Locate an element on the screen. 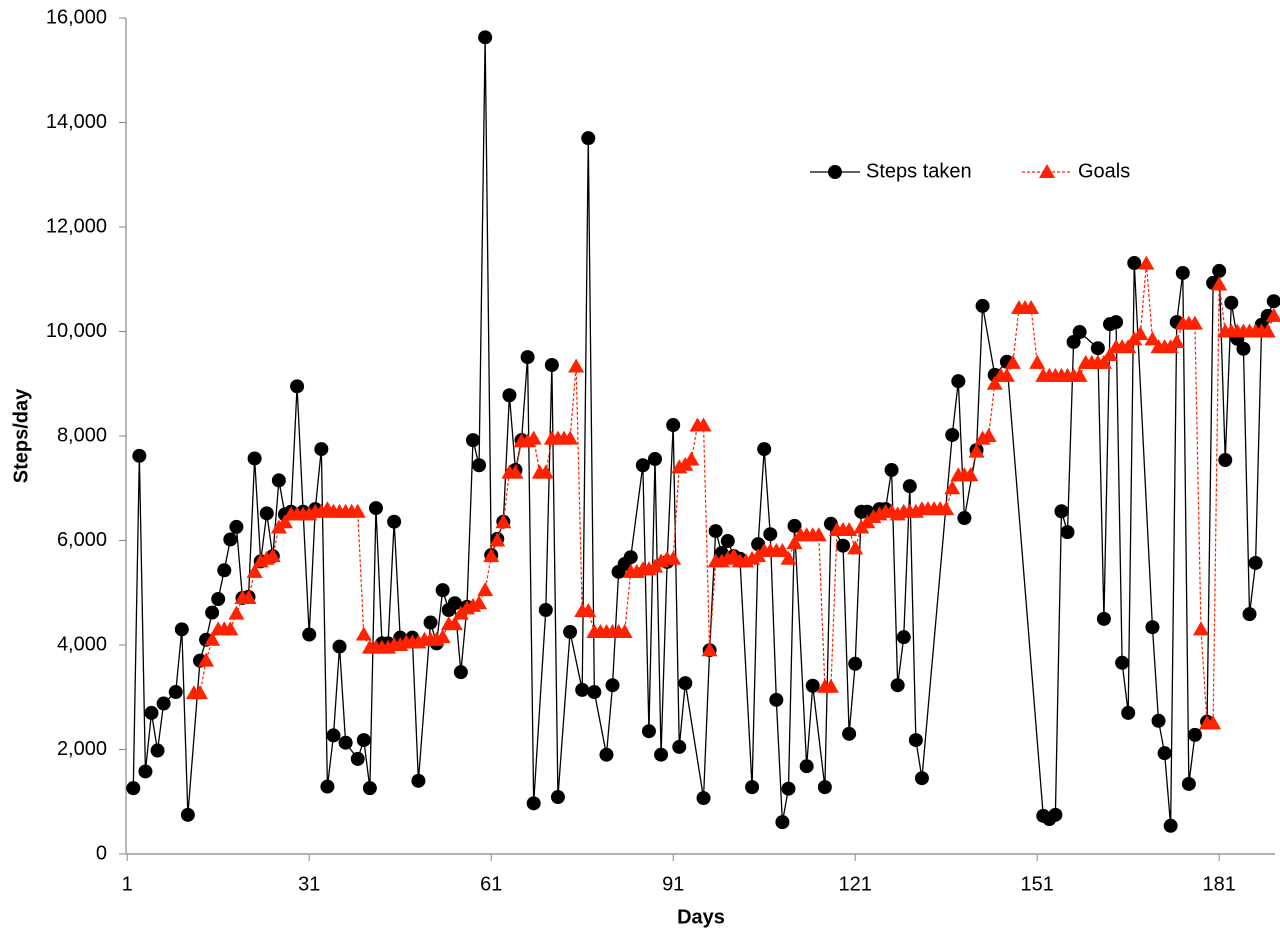 The height and width of the screenshot is (933, 1280). y-tick-label: 14,000 is located at coordinates (76, 122).